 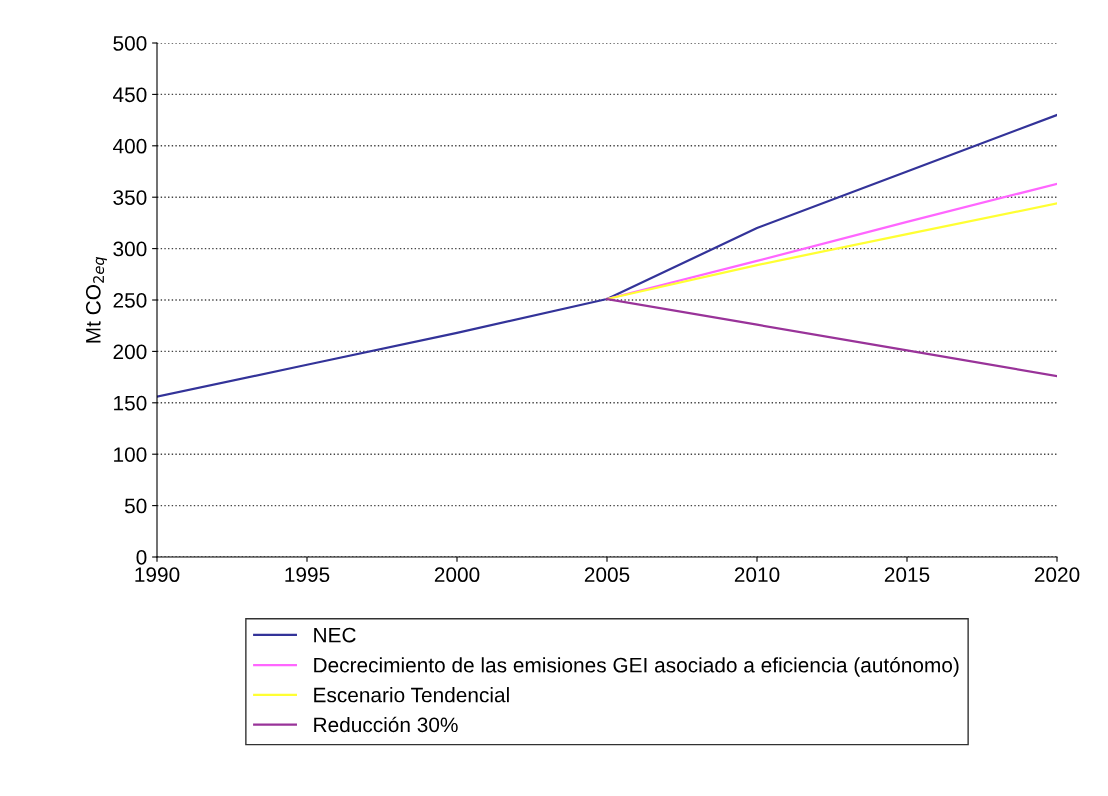 I want to click on x-tick-label: 2015, so click(x=907, y=575).